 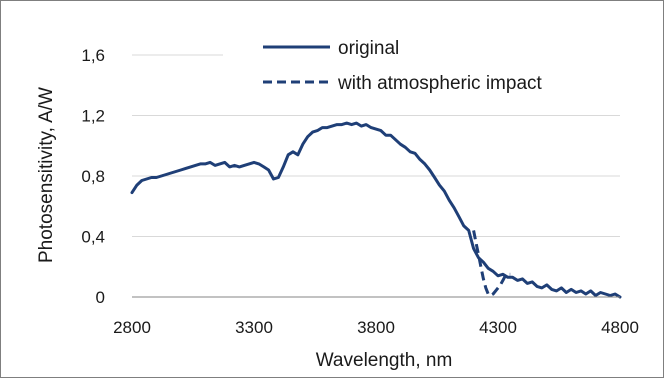 What do you see at coordinates (254, 327) in the screenshot?
I see `x-tick-label: 3300` at bounding box center [254, 327].